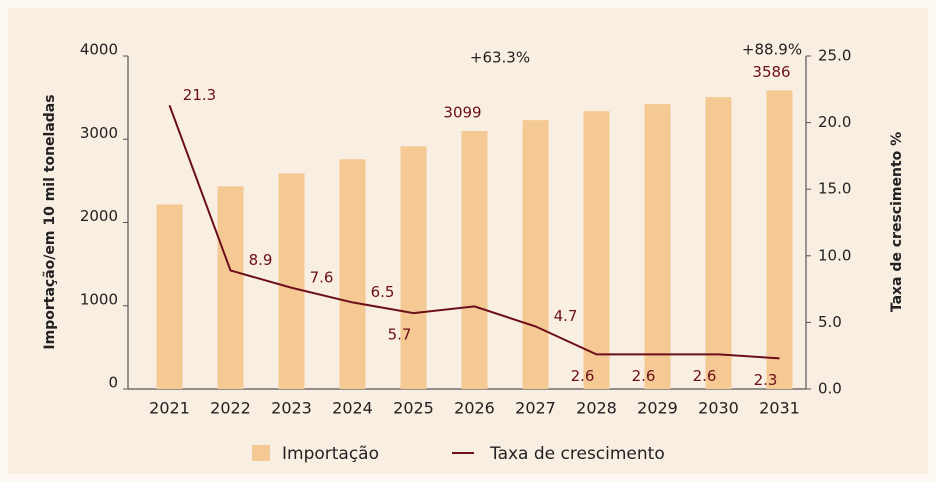 The width and height of the screenshot is (936, 482). I want to click on x-tick-label: 2022, so click(230, 408).